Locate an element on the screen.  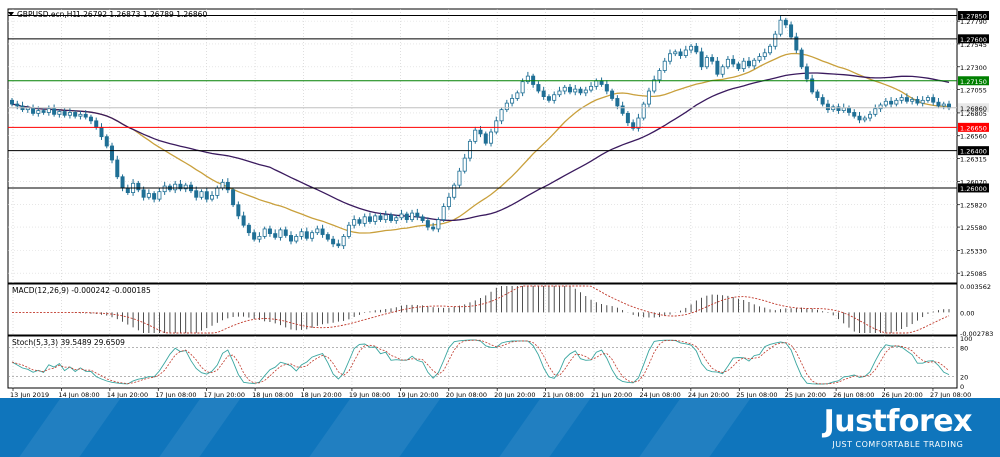
collapse-triangle-icon is located at coordinates (11, 14).